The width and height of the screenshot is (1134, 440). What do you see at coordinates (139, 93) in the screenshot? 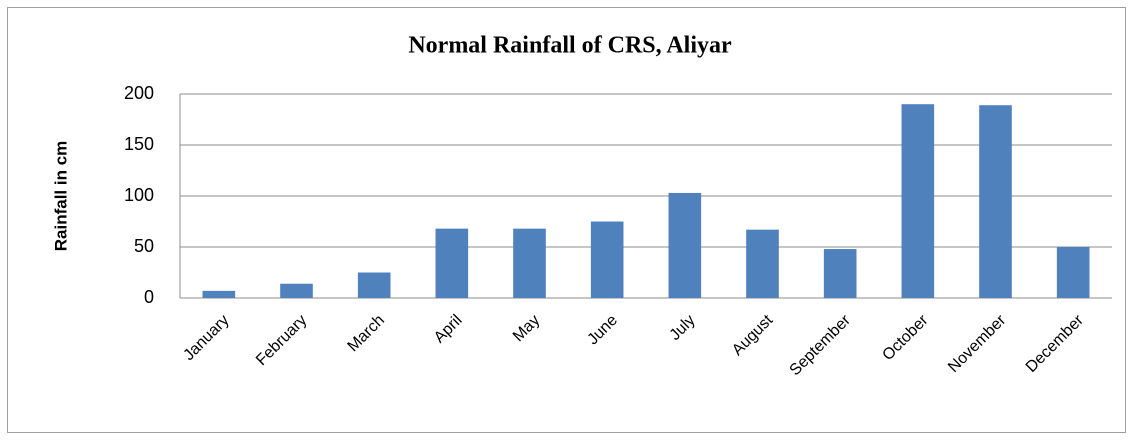
I see `y-tick-label: 200` at bounding box center [139, 93].